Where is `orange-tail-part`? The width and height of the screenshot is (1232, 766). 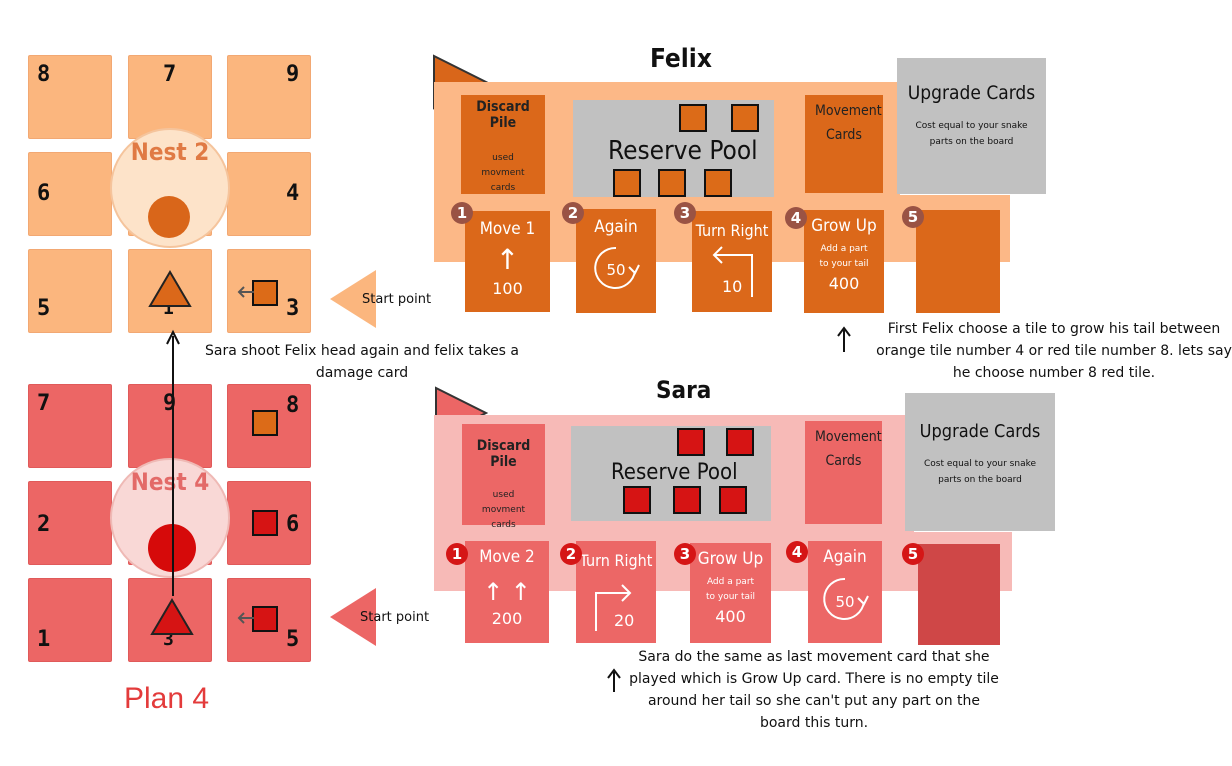 orange-tail-part is located at coordinates (265, 293).